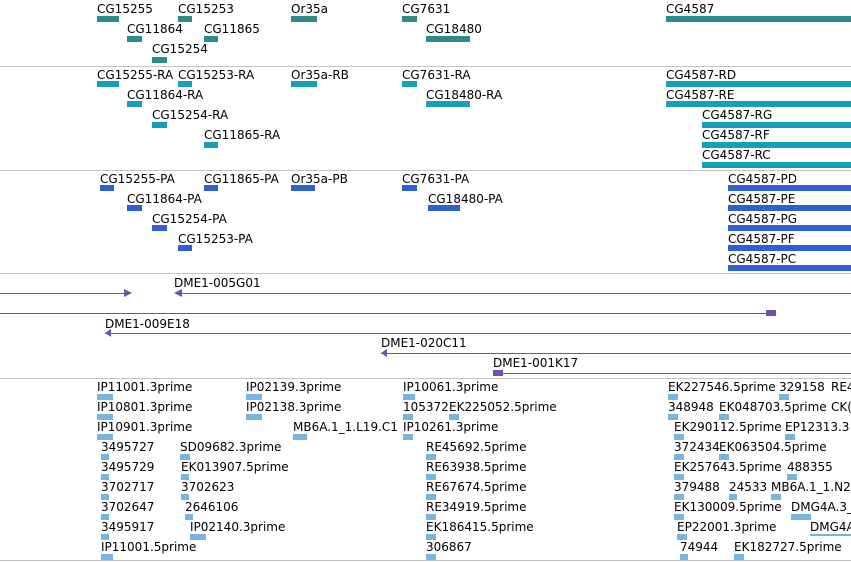 The height and width of the screenshot is (562, 851). I want to click on protein-label: CG11864-PA, so click(164, 199).